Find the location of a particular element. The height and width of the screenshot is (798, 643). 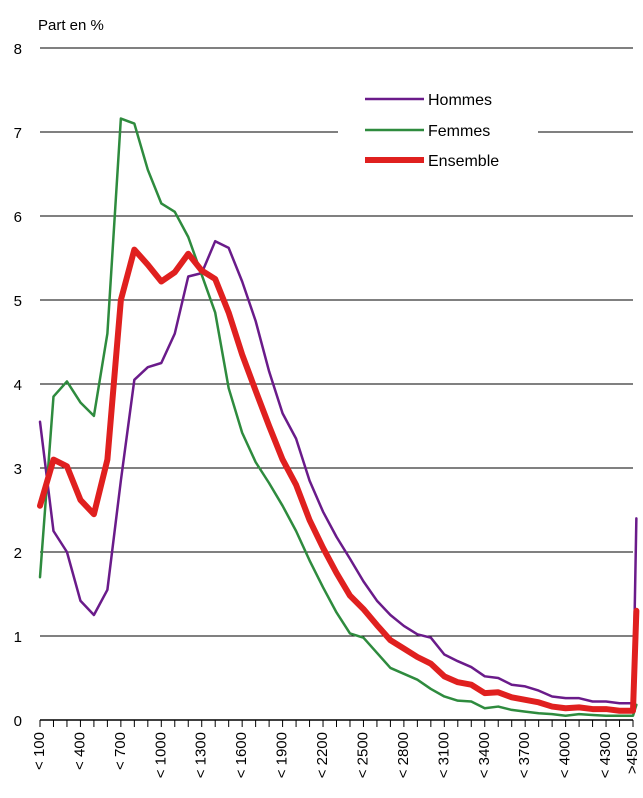

x-tick-label: < 1900 is located at coordinates (282, 755).